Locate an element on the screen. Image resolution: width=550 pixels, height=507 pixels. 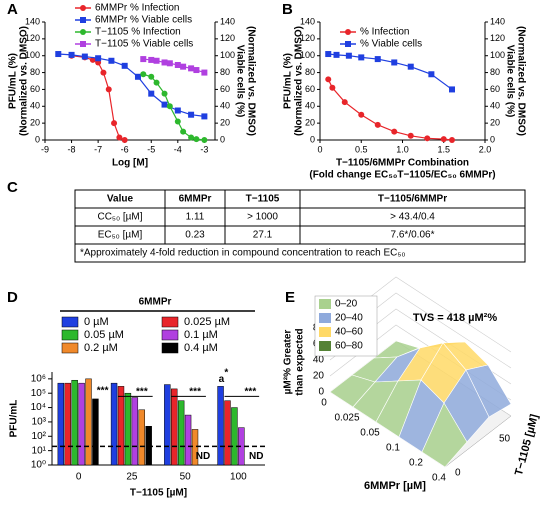
panel-letter: A is located at coordinates (12, 9).